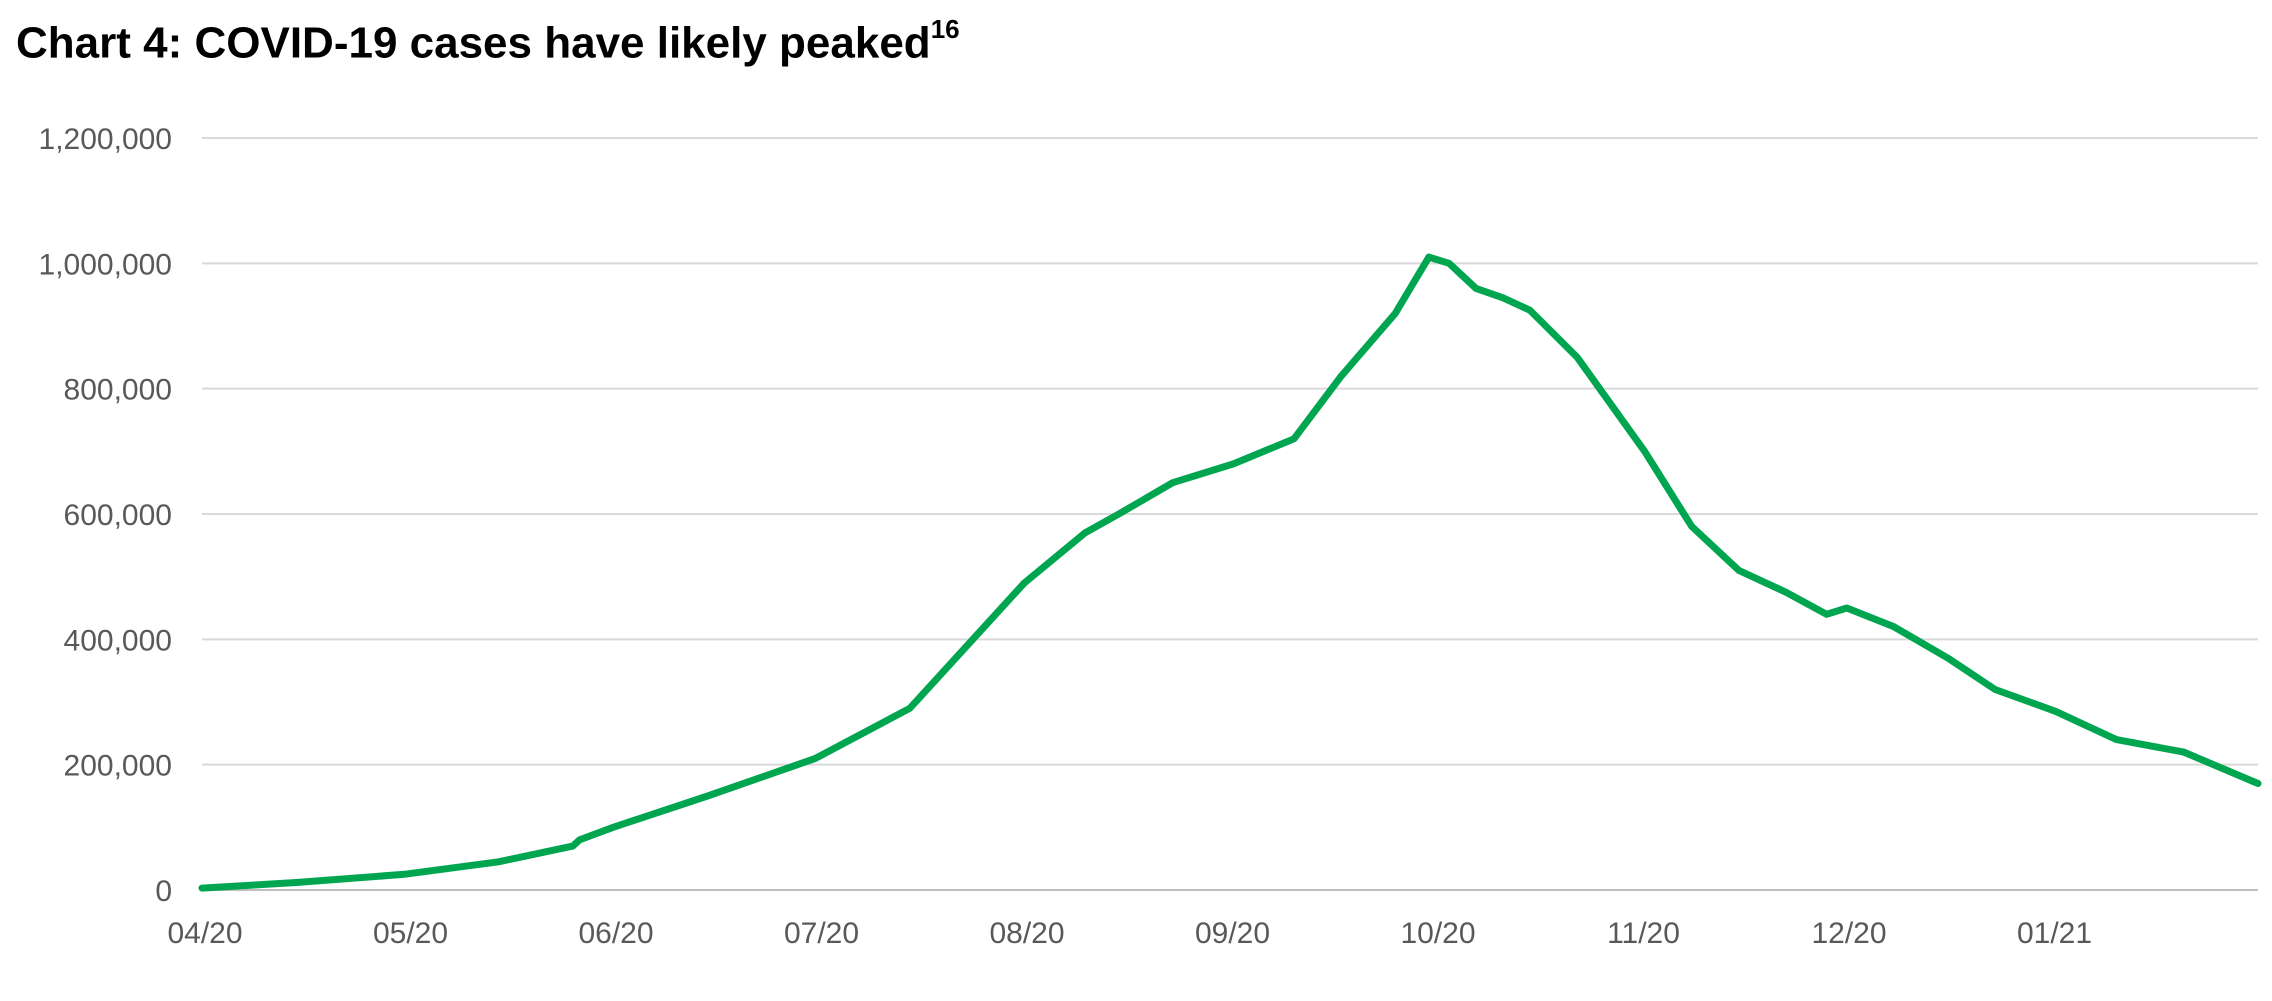 The width and height of the screenshot is (2272, 1001). Describe the element at coordinates (1643, 933) in the screenshot. I see `x-tick-label: 11/20` at that location.